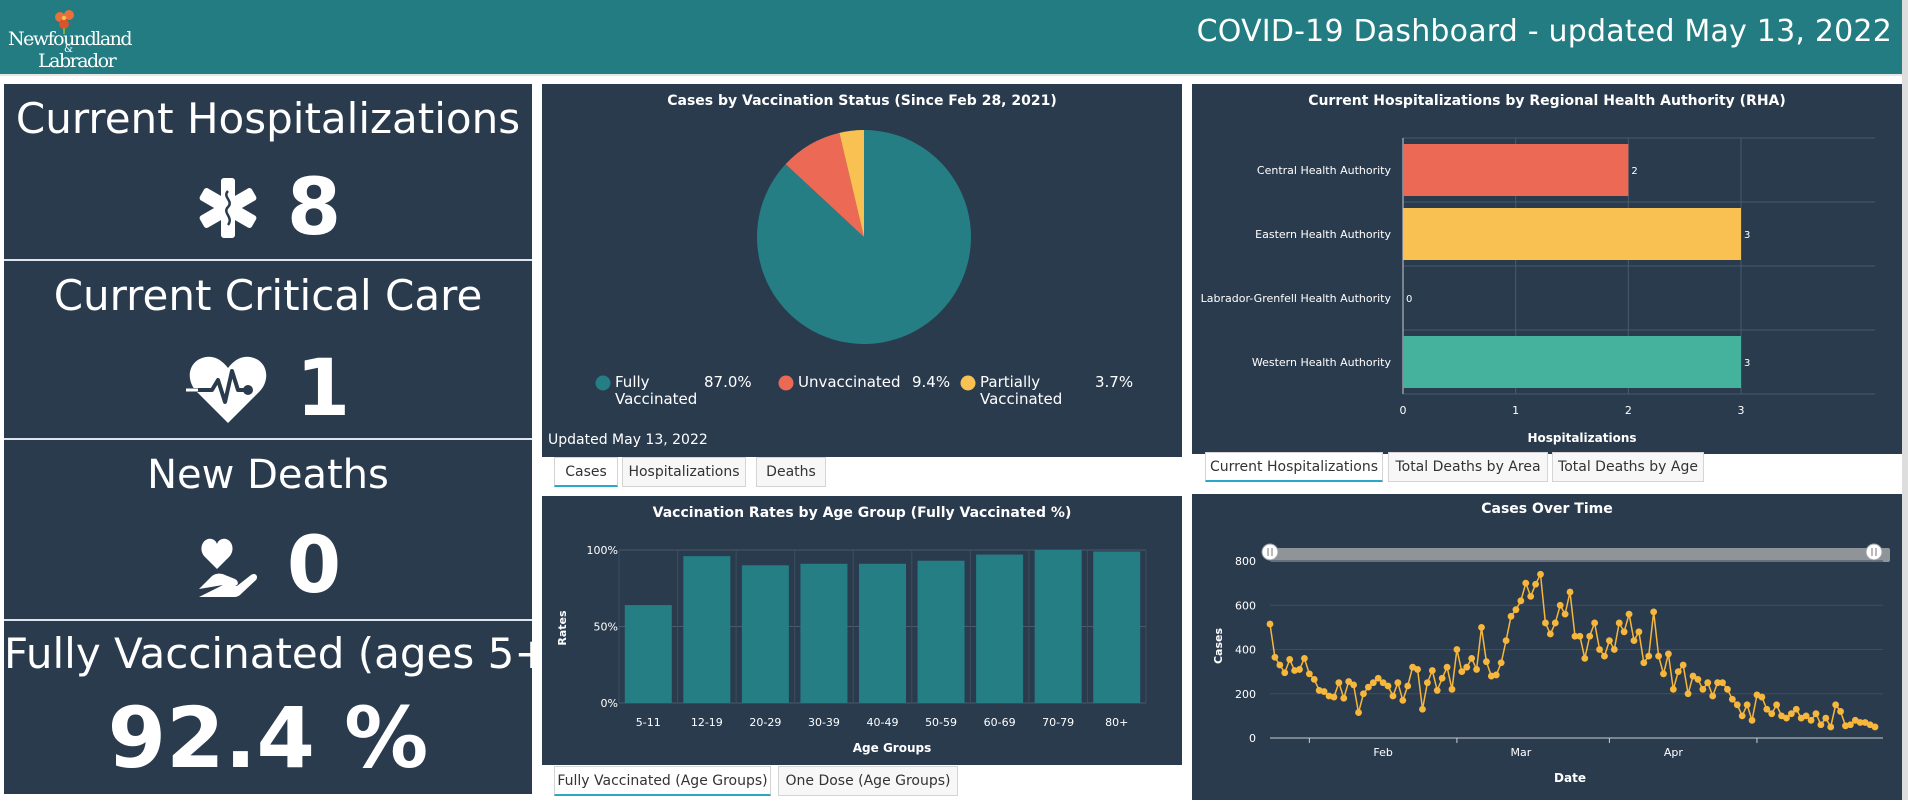  What do you see at coordinates (684, 472) in the screenshot?
I see `tab-hospitalizations: Hospitalizations` at bounding box center [684, 472].